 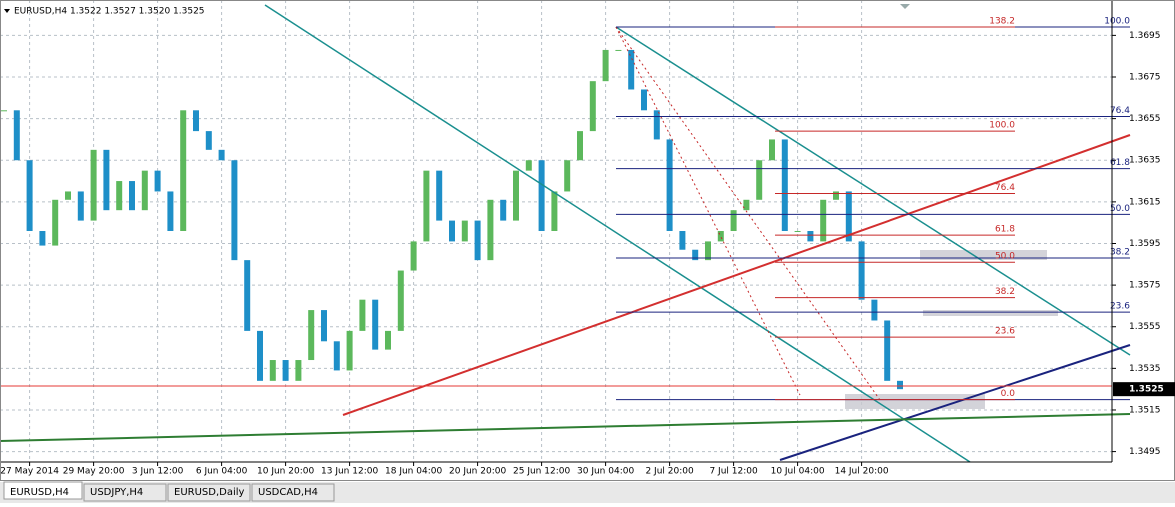 I want to click on fib-label: 100.0, so click(x=1002, y=126).